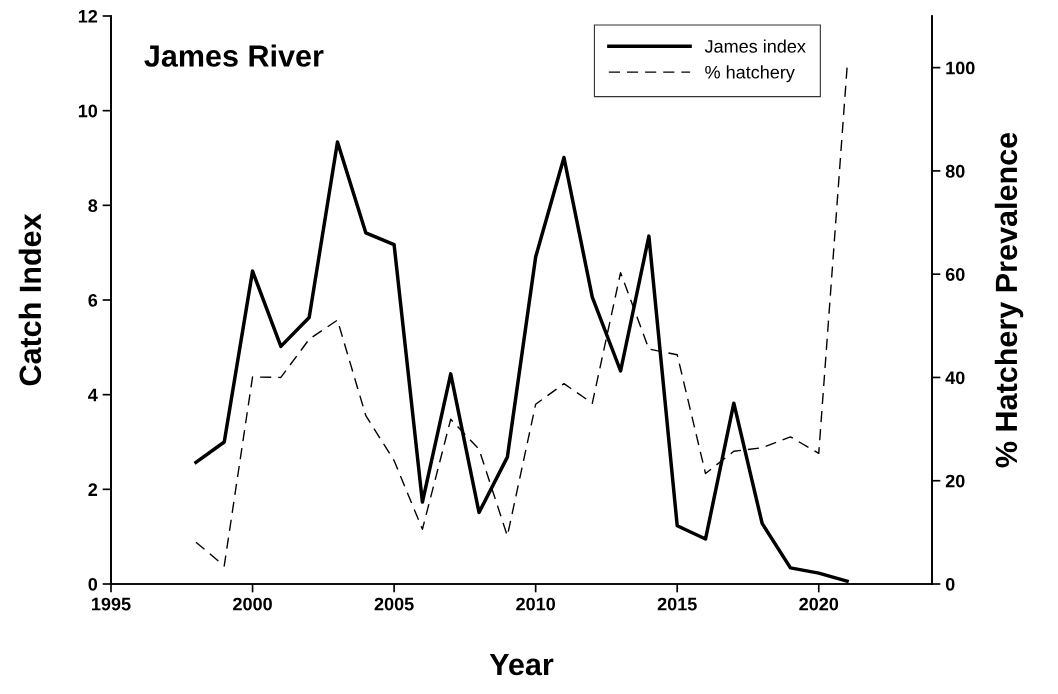 The width and height of the screenshot is (1058, 694). What do you see at coordinates (535, 604) in the screenshot?
I see `x-tick-label: 2010` at bounding box center [535, 604].